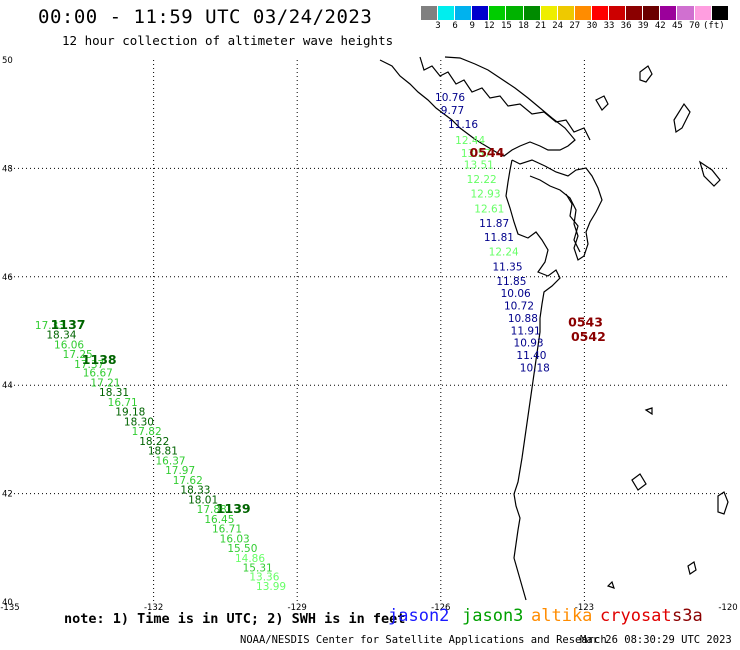  What do you see at coordinates (219, 520) in the screenshot?
I see `wave-height-label: 16.45` at bounding box center [219, 520].